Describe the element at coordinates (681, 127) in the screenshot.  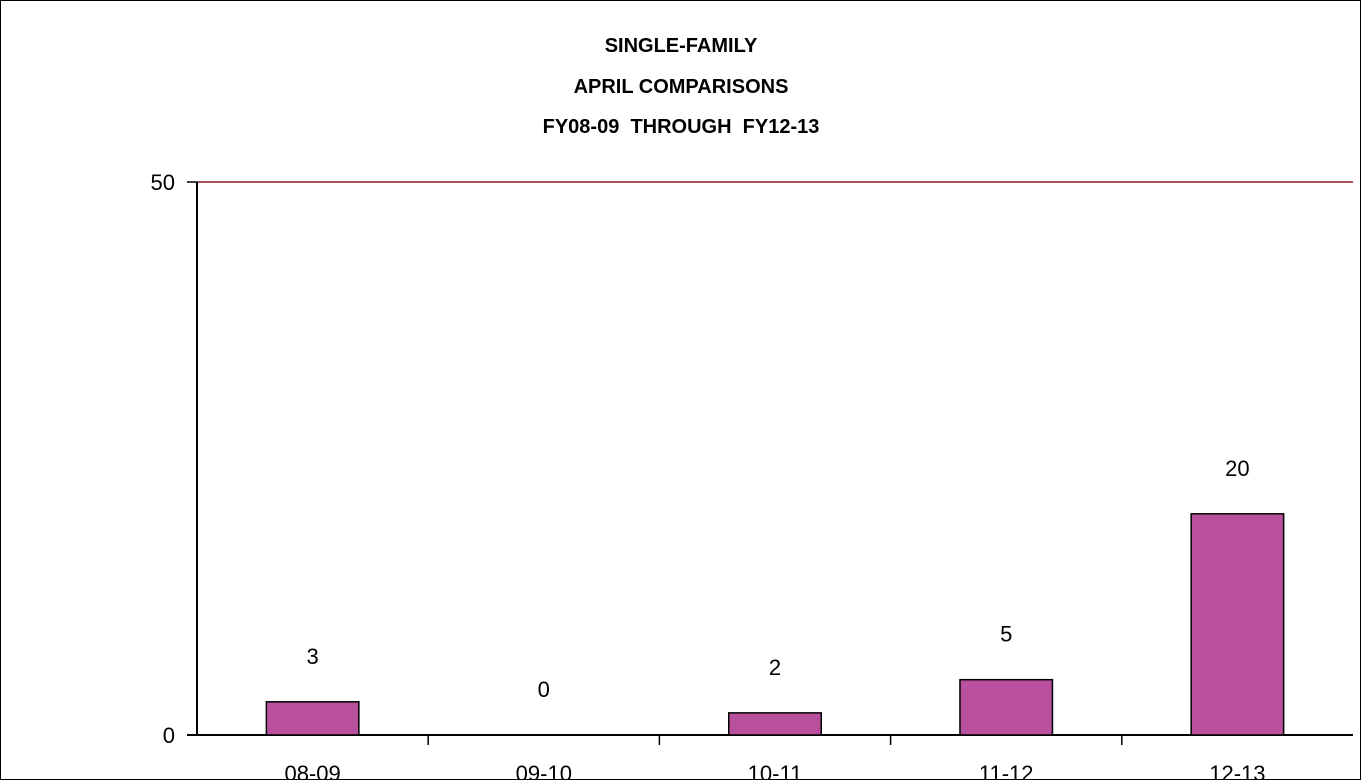
I see `chart-title-line: FY08-09 THROUGH FY12-13` at that location.